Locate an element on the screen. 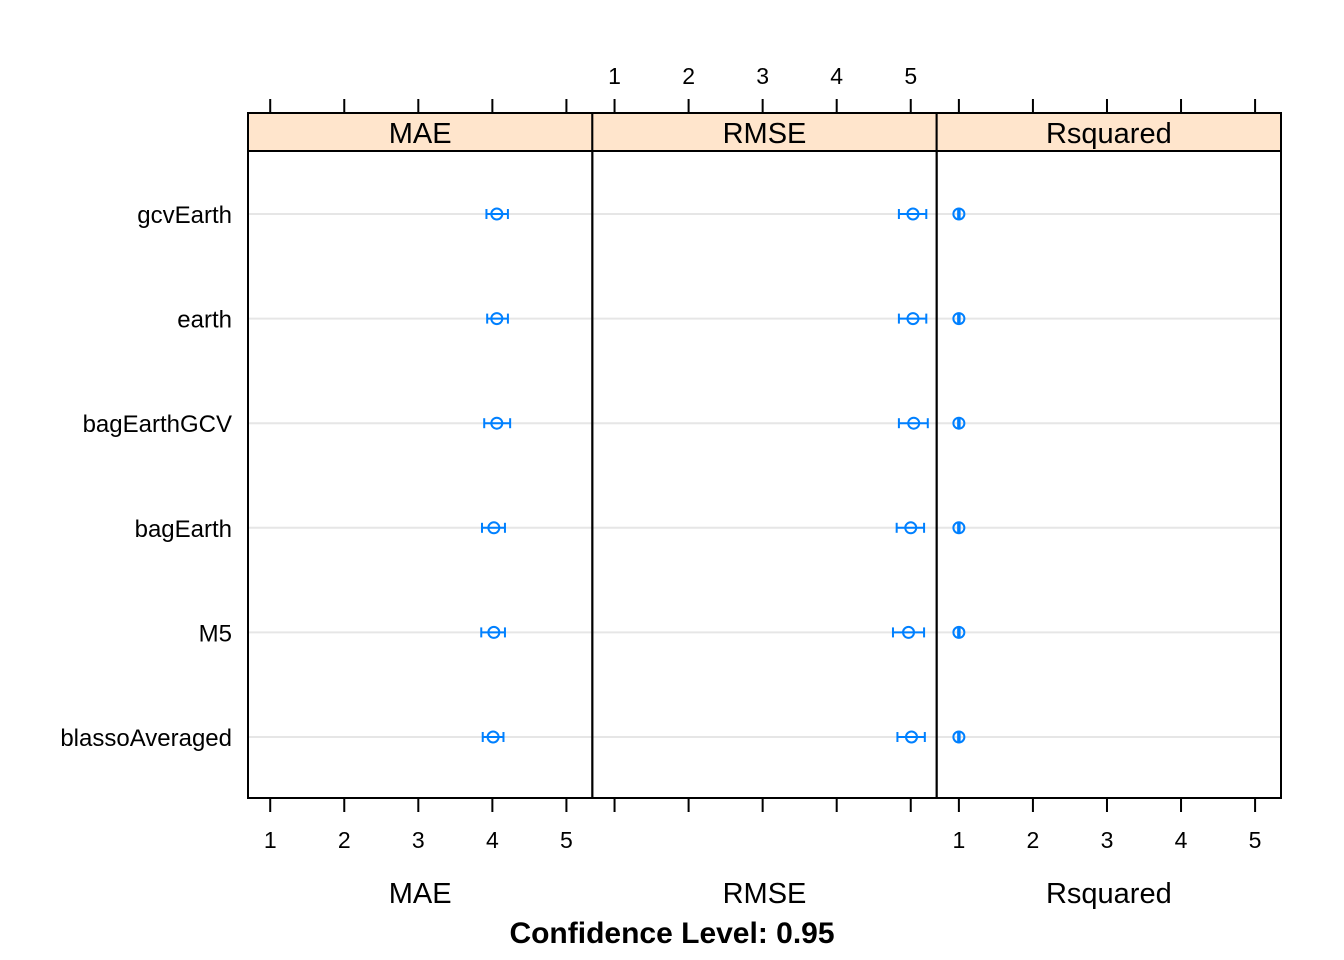  y-category-label: gcvEarth is located at coordinates (184, 215).